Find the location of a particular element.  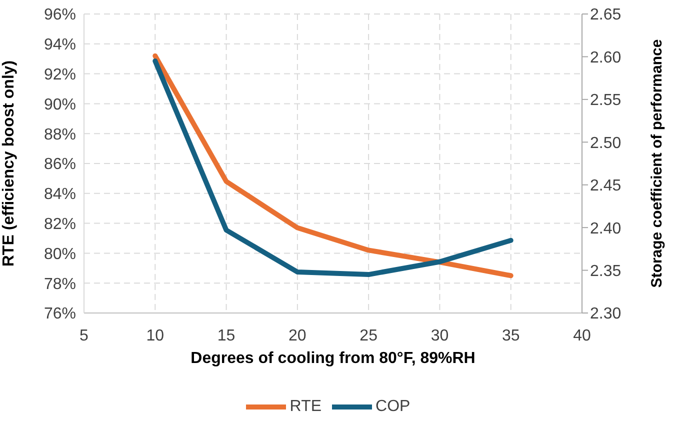

y2-tick-label: 2.40 is located at coordinates (606, 229).